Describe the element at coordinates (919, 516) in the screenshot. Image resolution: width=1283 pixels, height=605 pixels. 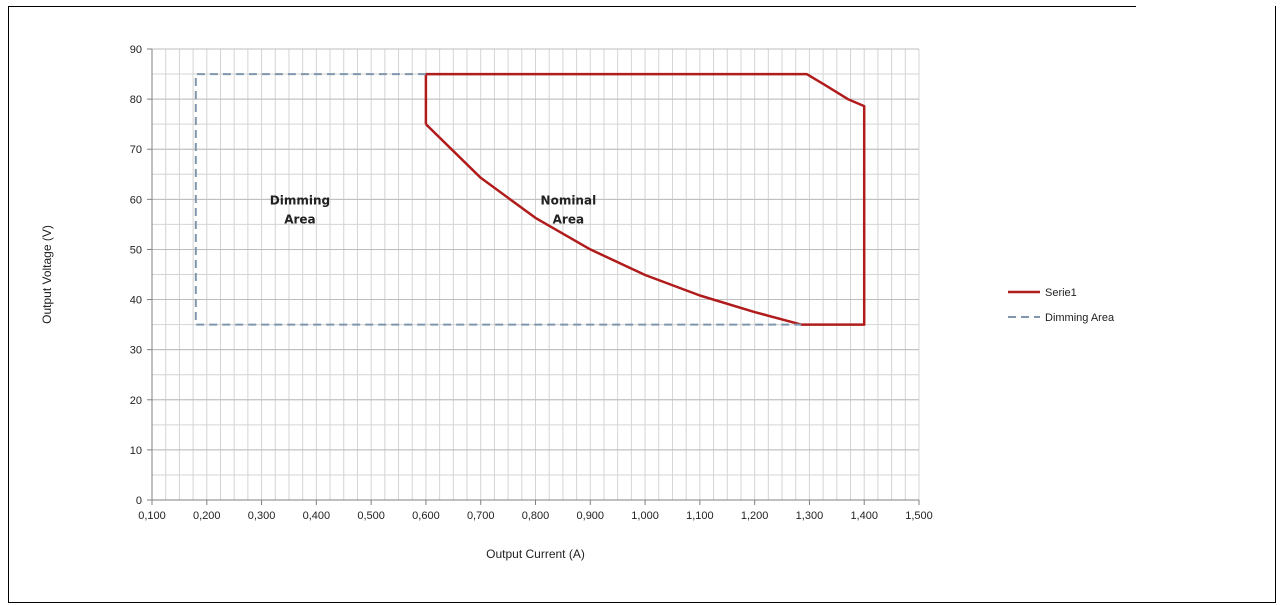
I see `x-tick-label: 1,500` at that location.